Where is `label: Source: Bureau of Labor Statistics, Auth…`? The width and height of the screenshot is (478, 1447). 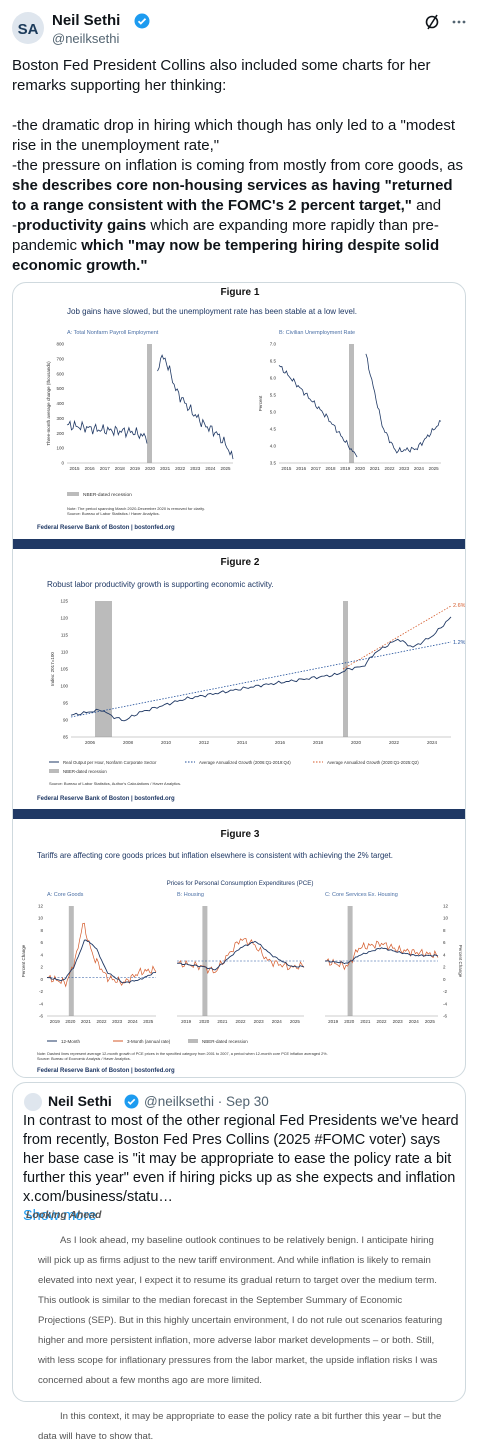 label: Source: Bureau of Labor Statistics, Auth… is located at coordinates (115, 783).